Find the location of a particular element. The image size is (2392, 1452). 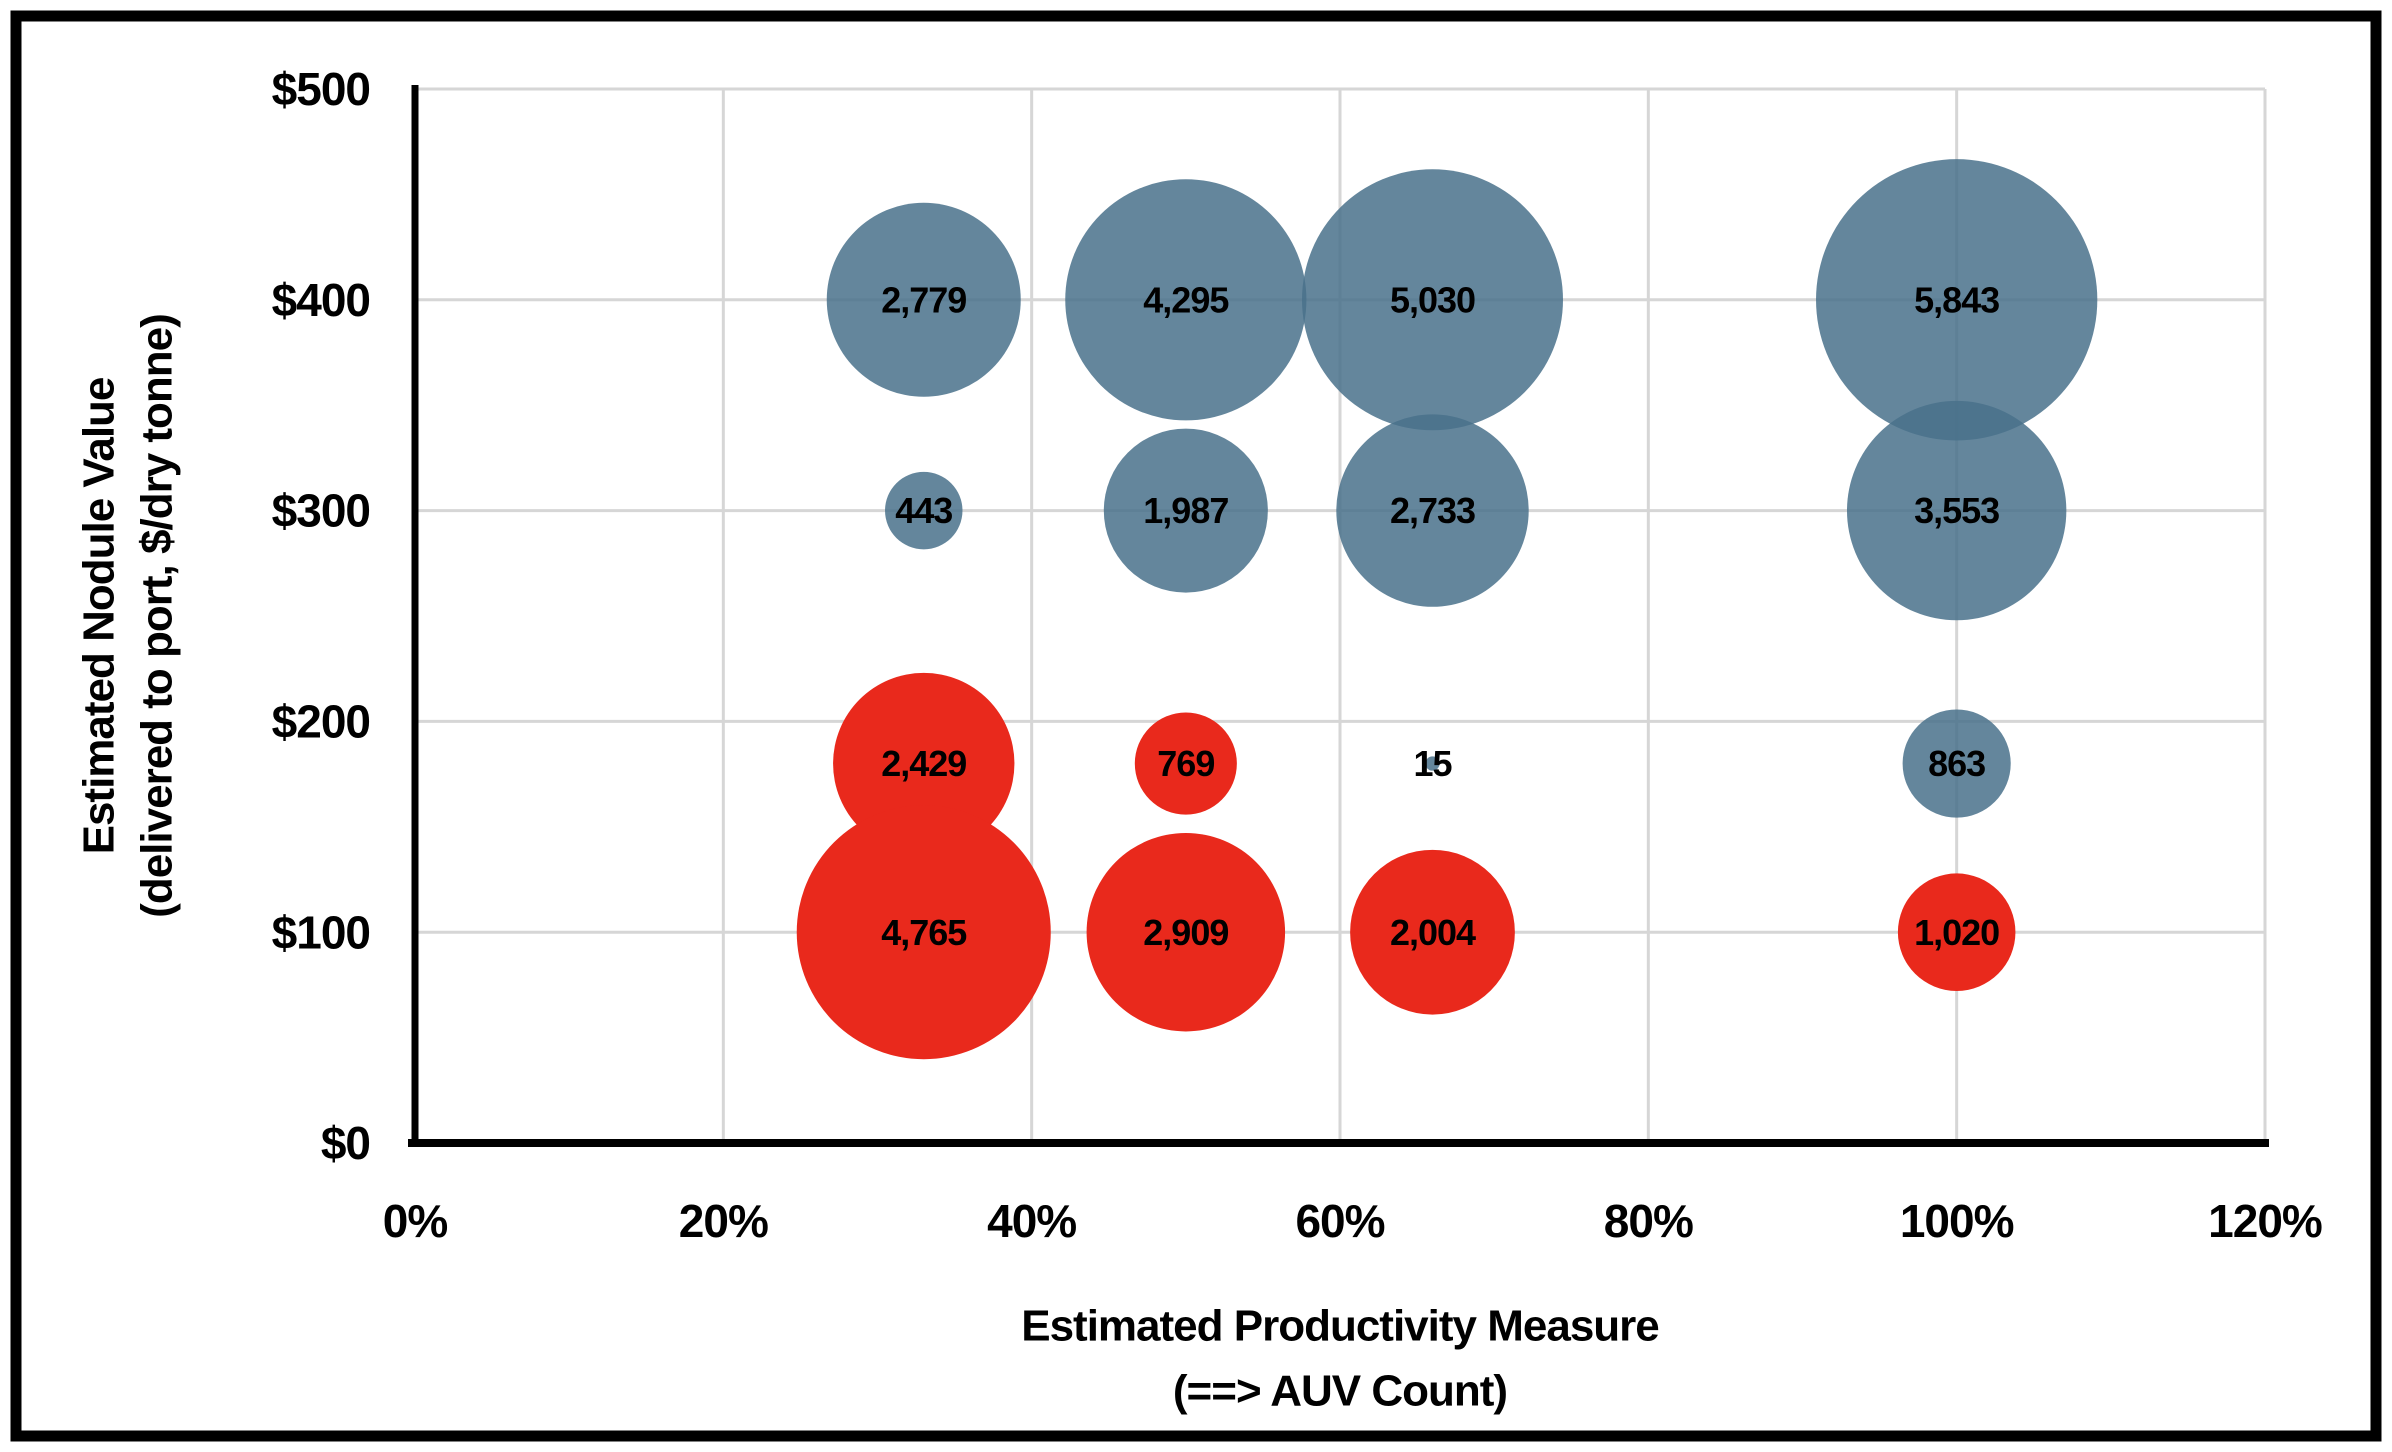

bubble-label: 2,733 is located at coordinates (1432, 510).